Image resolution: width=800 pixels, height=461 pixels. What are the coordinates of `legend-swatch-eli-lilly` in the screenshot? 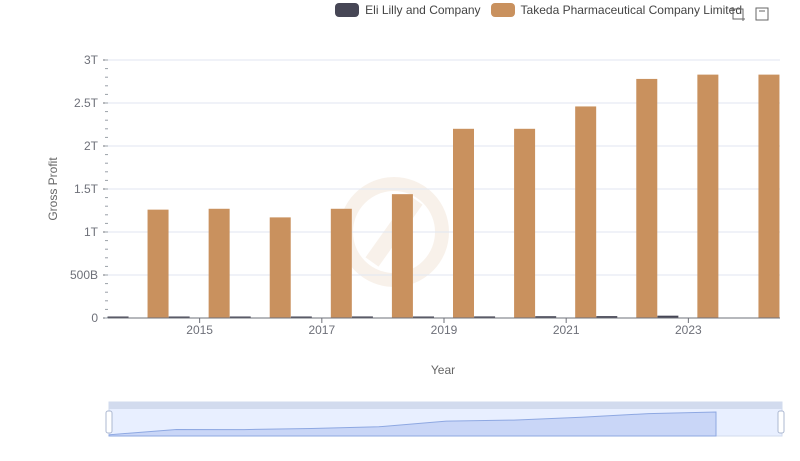 It's located at (347, 10).